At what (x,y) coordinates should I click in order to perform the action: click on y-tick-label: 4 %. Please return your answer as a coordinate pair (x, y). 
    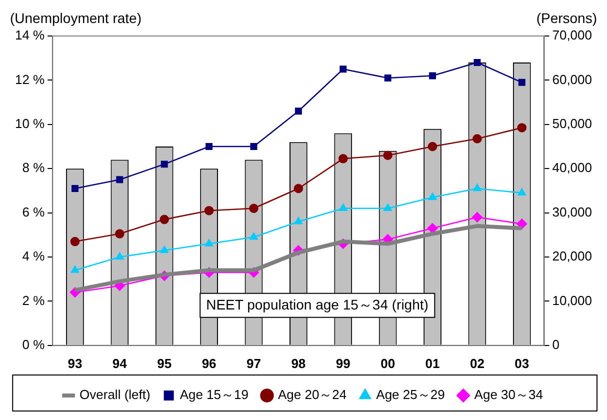
    Looking at the image, I should click on (34, 256).